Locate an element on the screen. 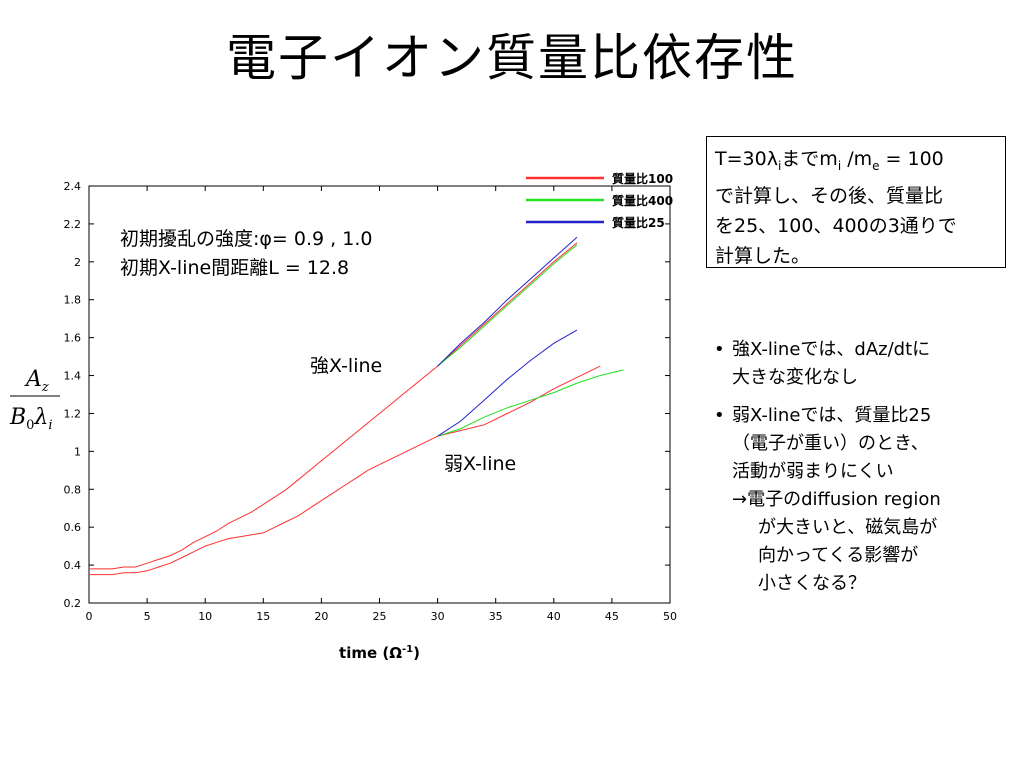 Image resolution: width=1024 pixels, height=768 pixels. x-axis-label-end: ) is located at coordinates (416, 653).